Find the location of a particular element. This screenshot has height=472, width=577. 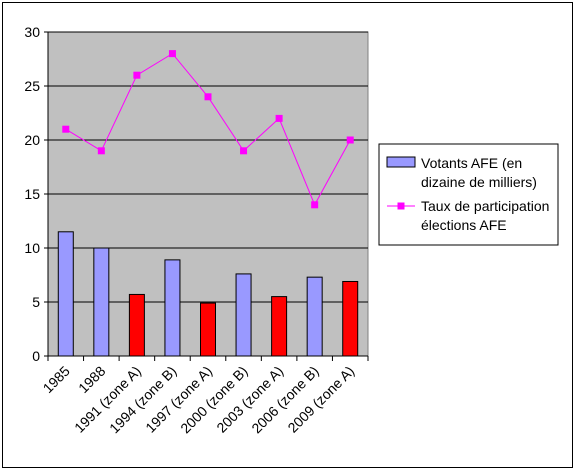

y-tick-label: 30 is located at coordinates (32, 32).